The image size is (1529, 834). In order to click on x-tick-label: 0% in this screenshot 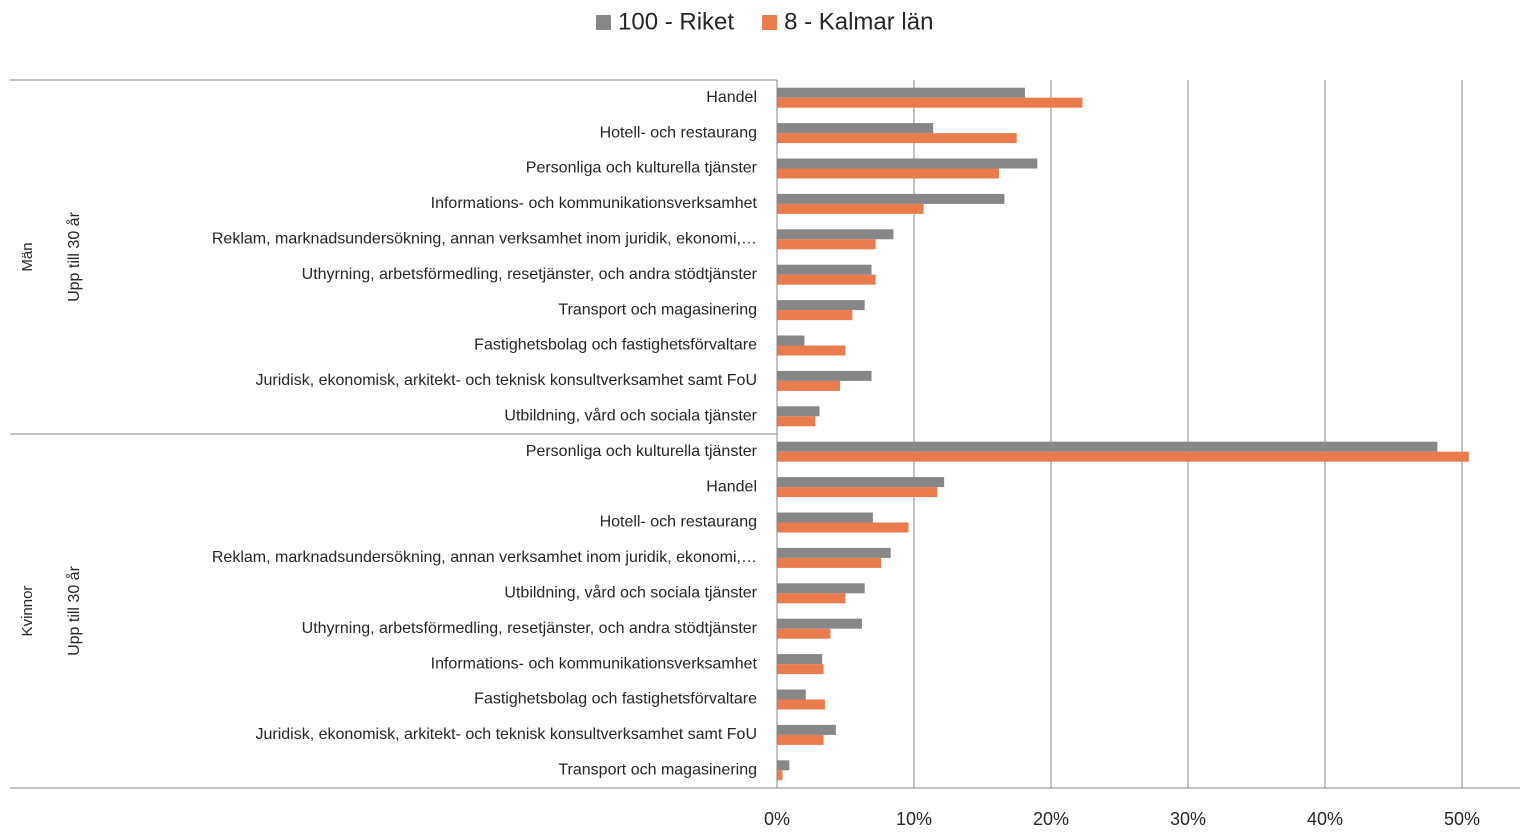, I will do `click(777, 819)`.